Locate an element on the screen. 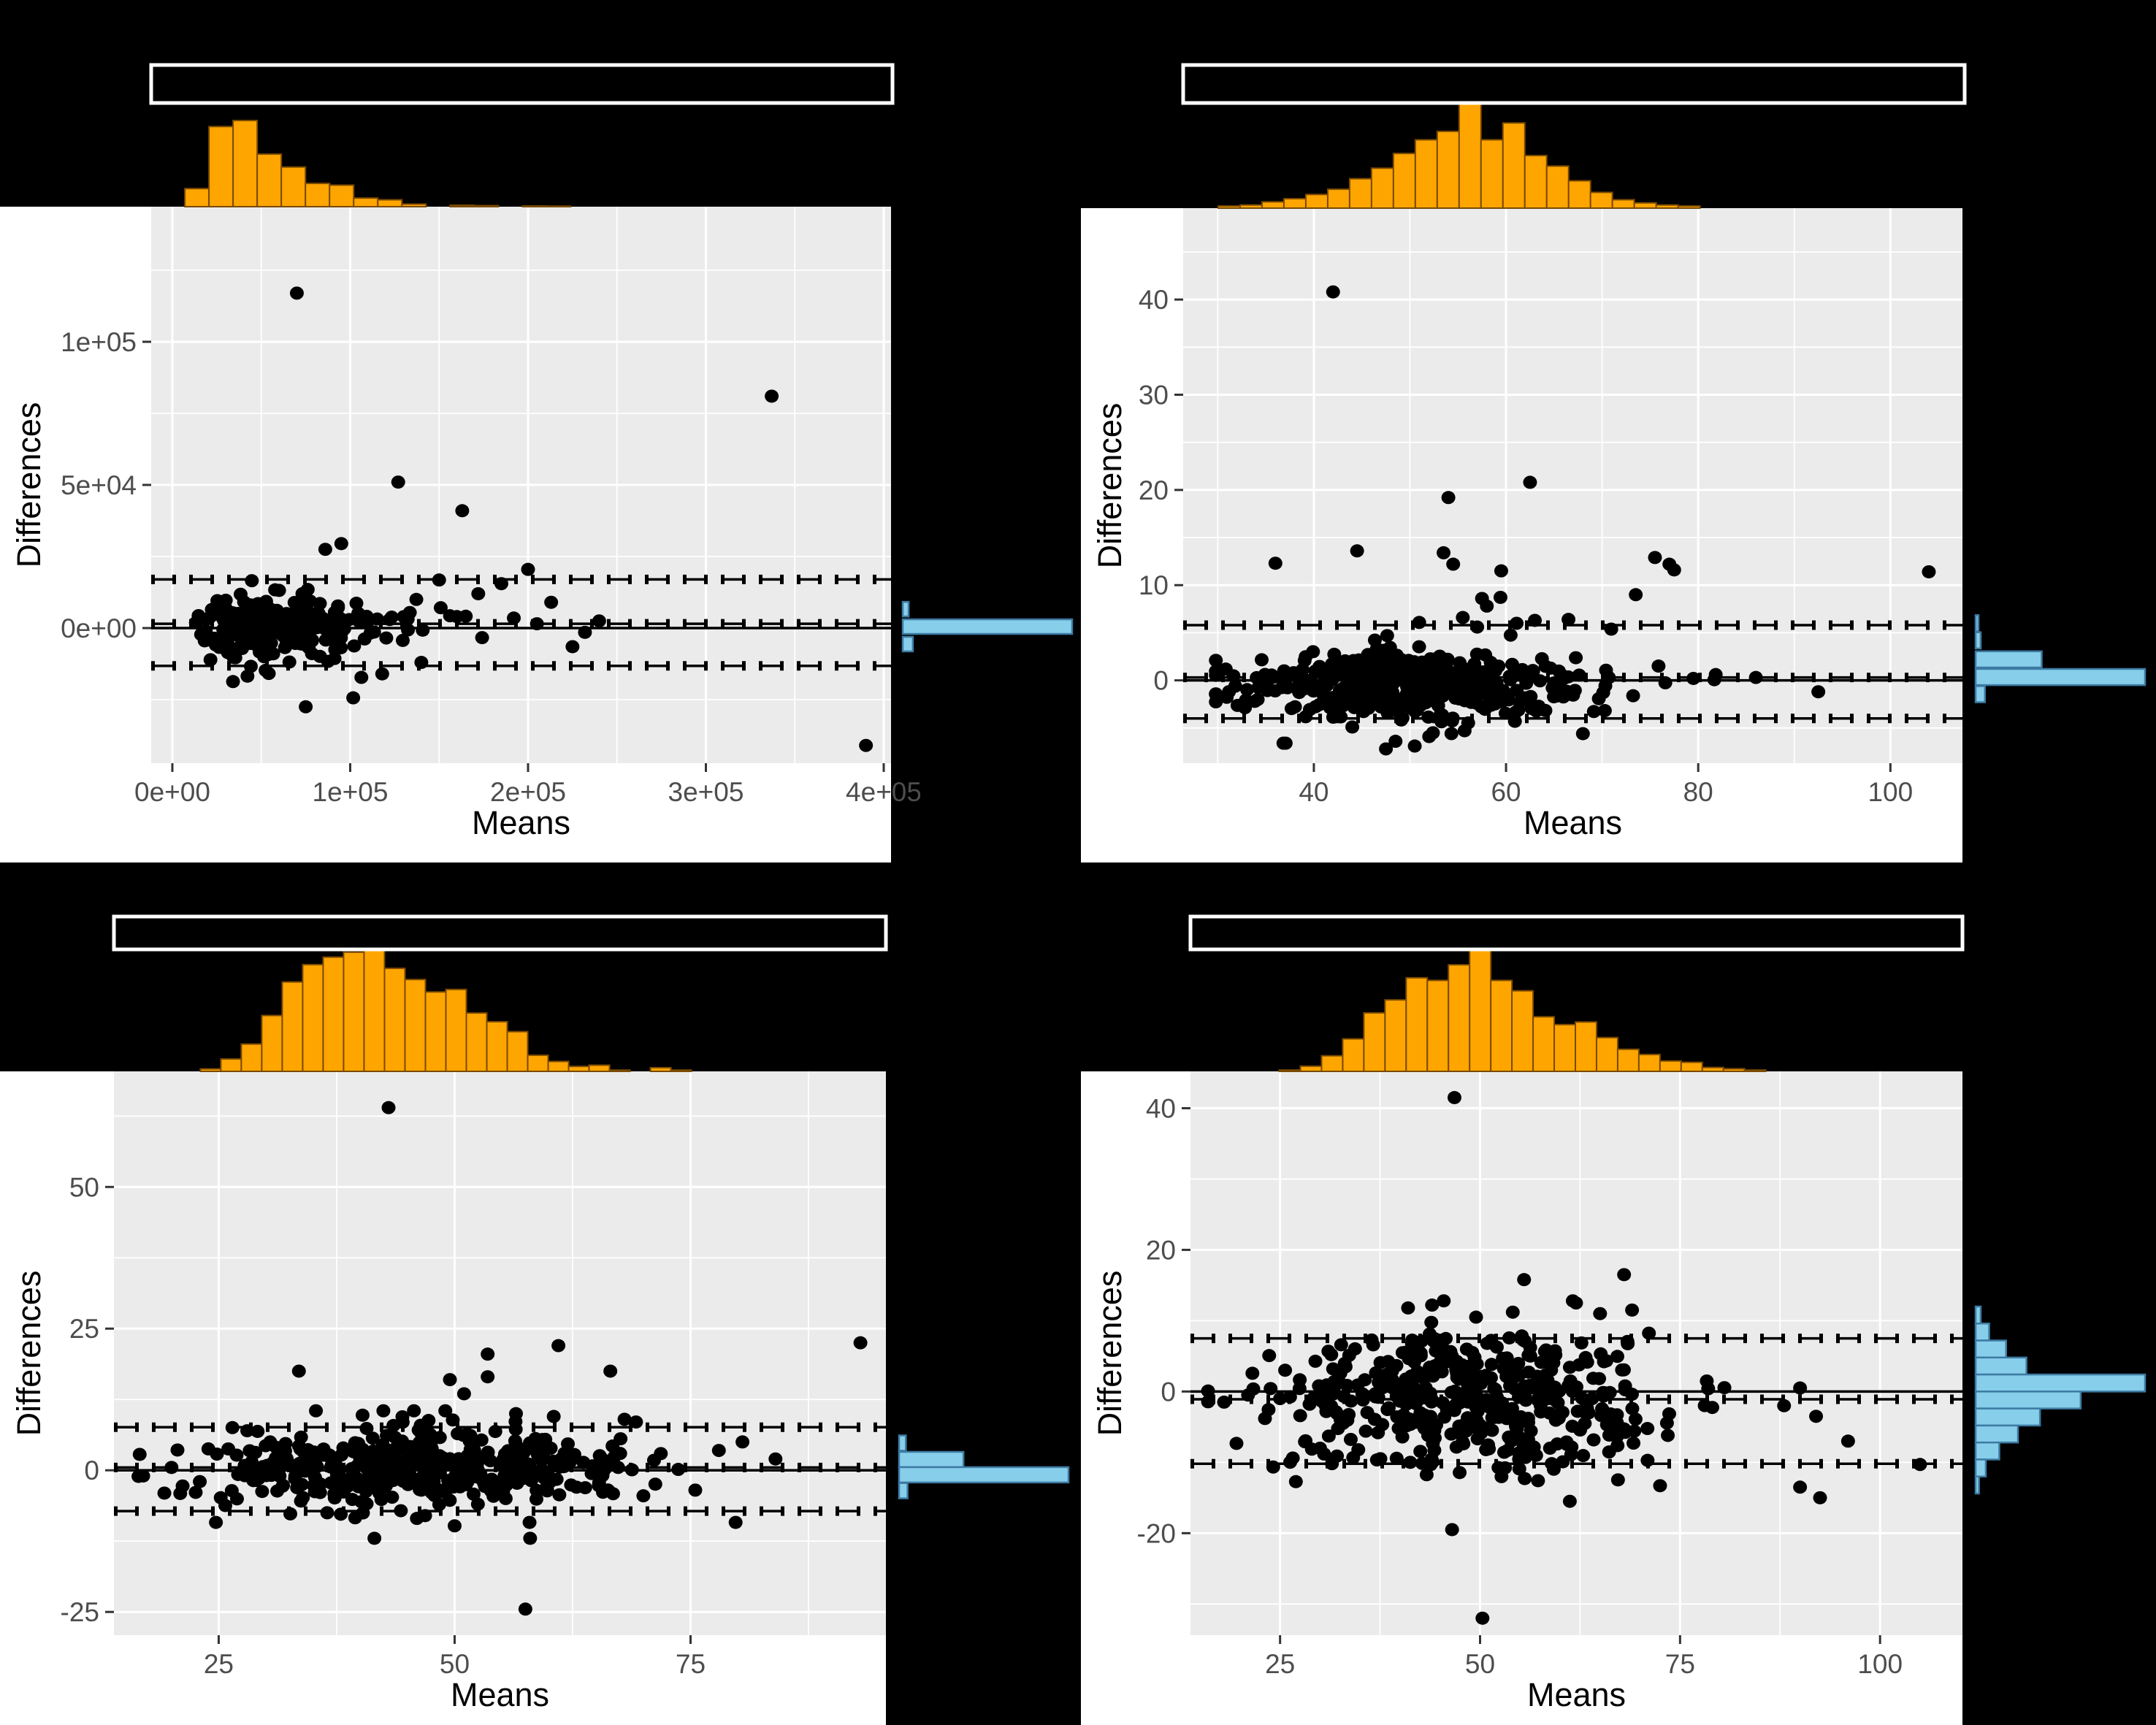  x-tick-label: 40 is located at coordinates (1314, 792).